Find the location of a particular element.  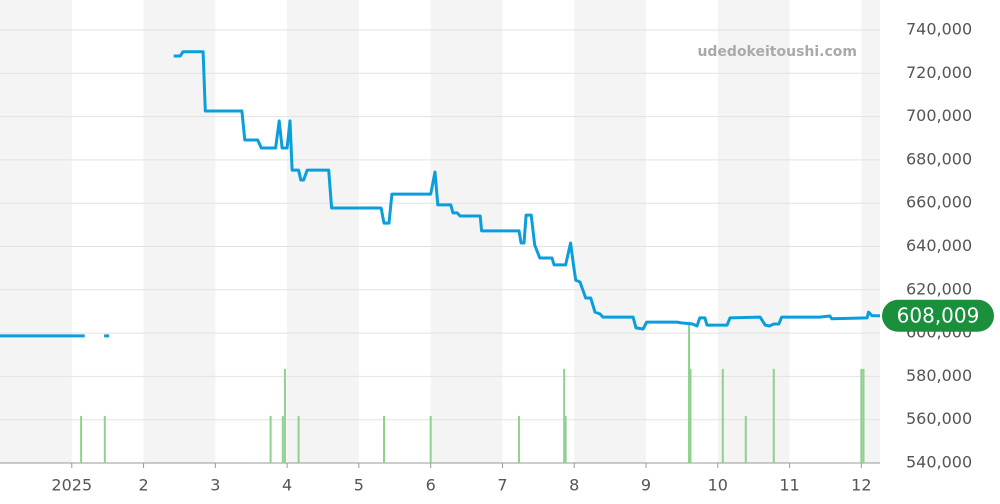

x-tick-label: 2025 is located at coordinates (71, 485).